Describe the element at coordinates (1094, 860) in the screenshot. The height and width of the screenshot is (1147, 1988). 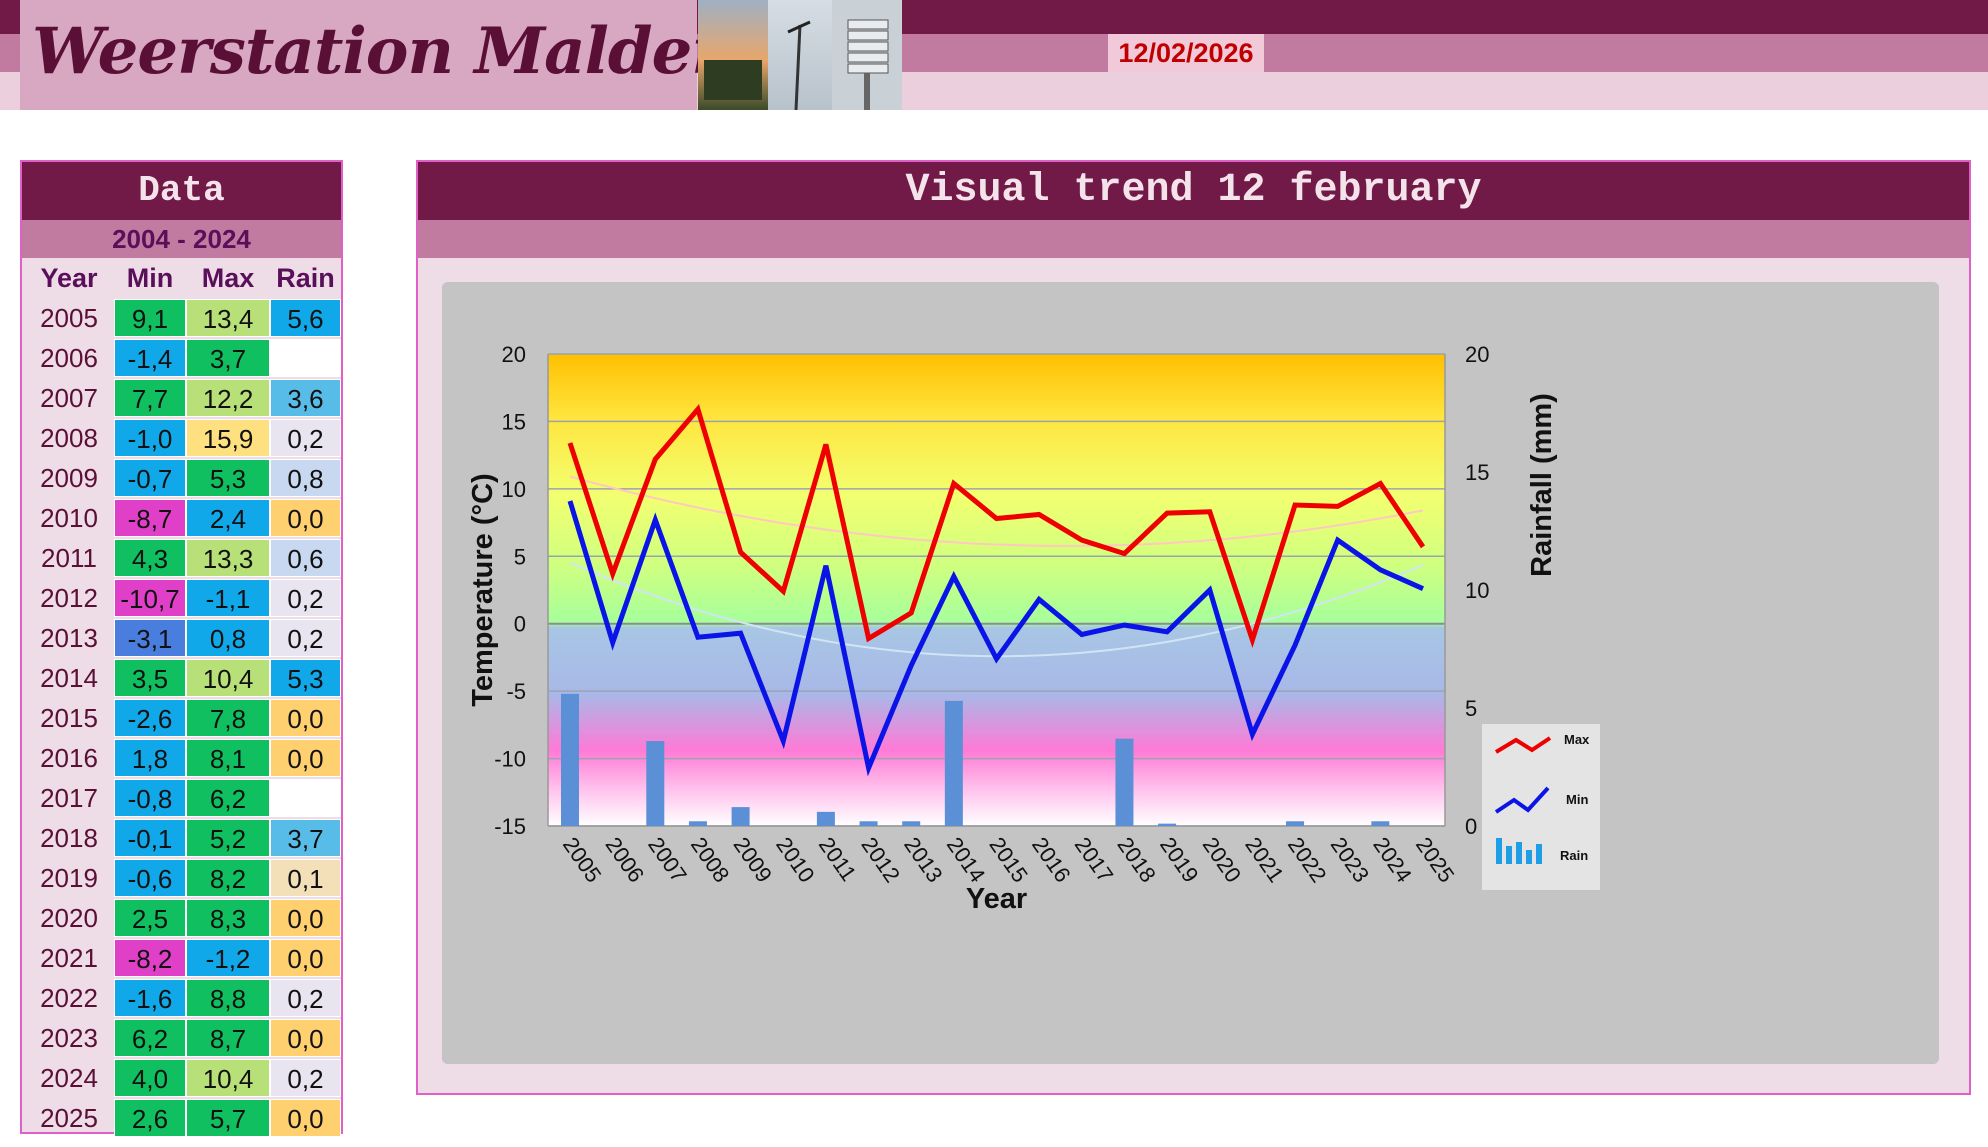
I see `x-tick-label: 2017` at that location.